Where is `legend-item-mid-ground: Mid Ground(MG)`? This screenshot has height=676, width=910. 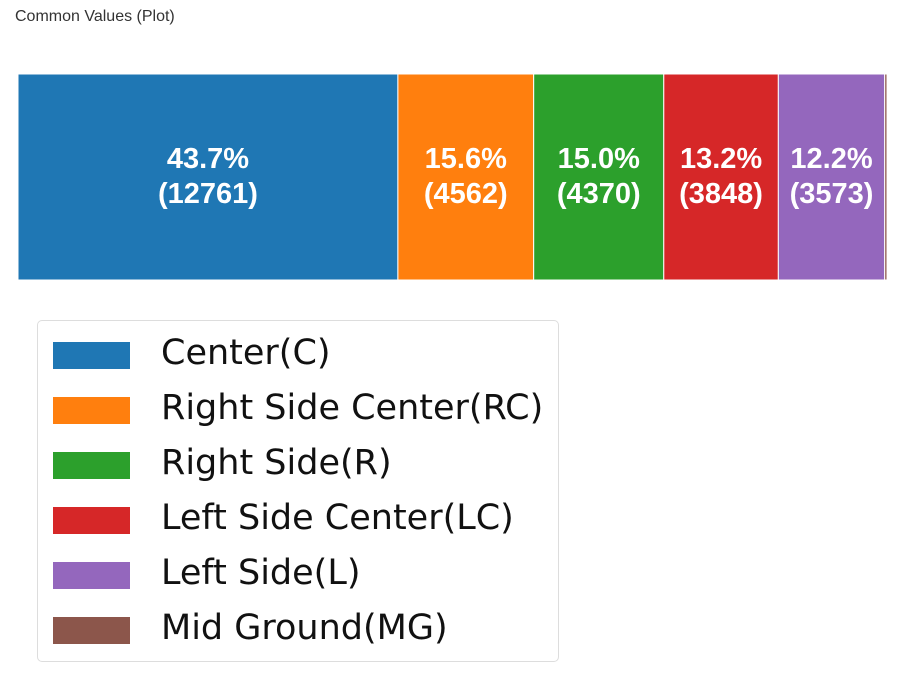 legend-item-mid-ground: Mid Ground(MG) is located at coordinates (298, 628).